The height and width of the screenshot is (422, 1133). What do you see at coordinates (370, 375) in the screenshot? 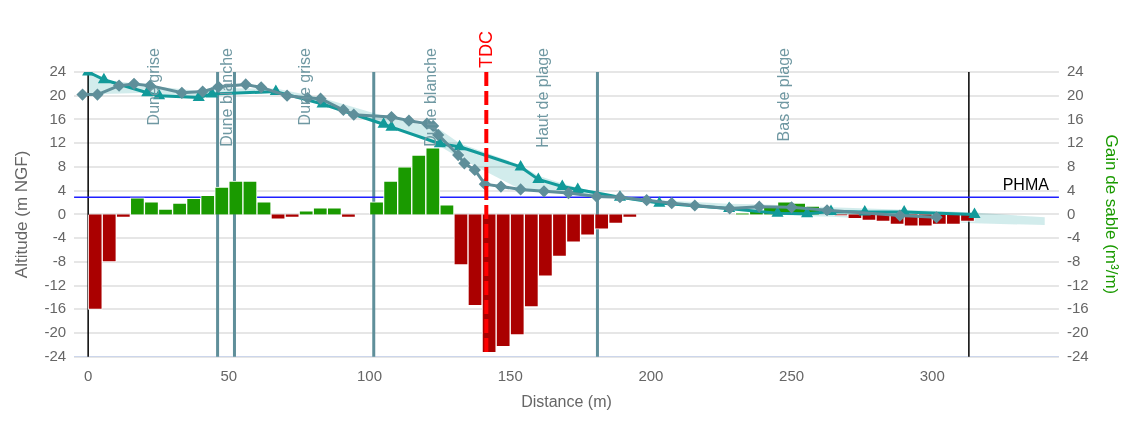
I see `x-tick-label: 100` at bounding box center [370, 375].